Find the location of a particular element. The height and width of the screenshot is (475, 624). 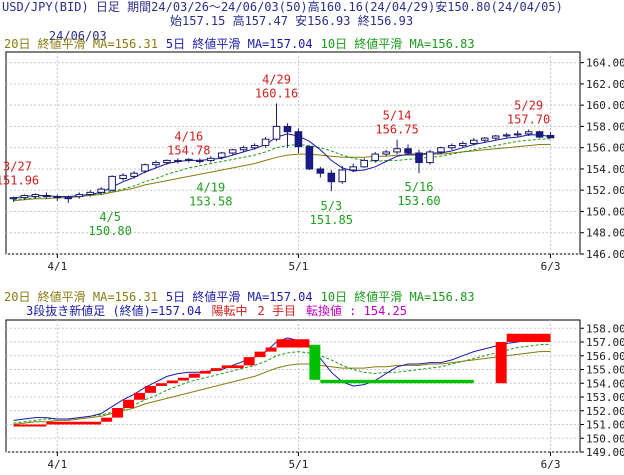

annotation-price: 156.75 is located at coordinates (396, 130).